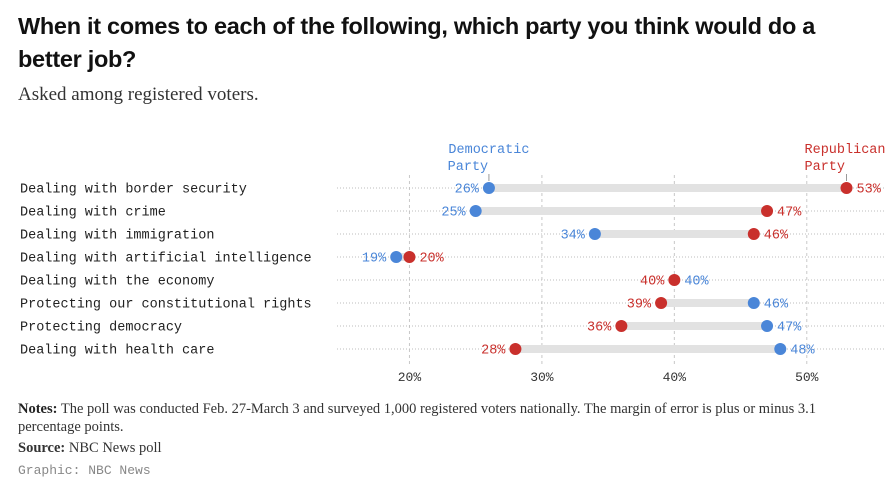  Describe the element at coordinates (101, 328) in the screenshot. I see `category-label: Protecting democracy` at that location.